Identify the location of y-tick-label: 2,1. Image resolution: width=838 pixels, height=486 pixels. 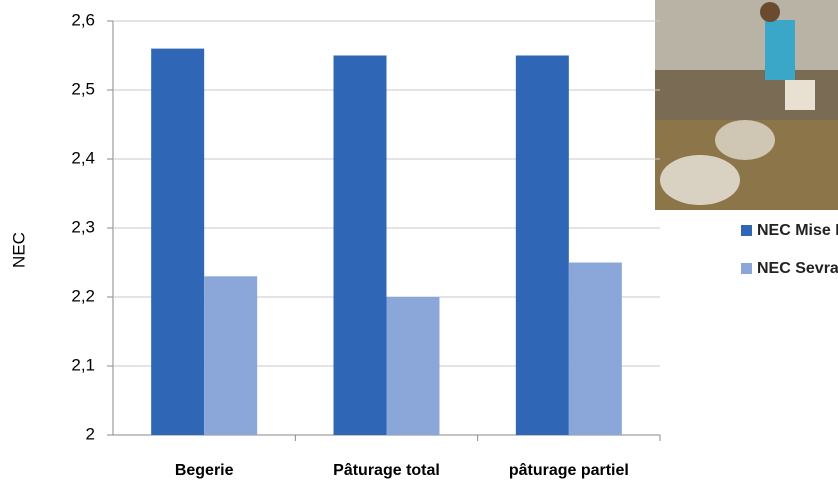
(83, 364).